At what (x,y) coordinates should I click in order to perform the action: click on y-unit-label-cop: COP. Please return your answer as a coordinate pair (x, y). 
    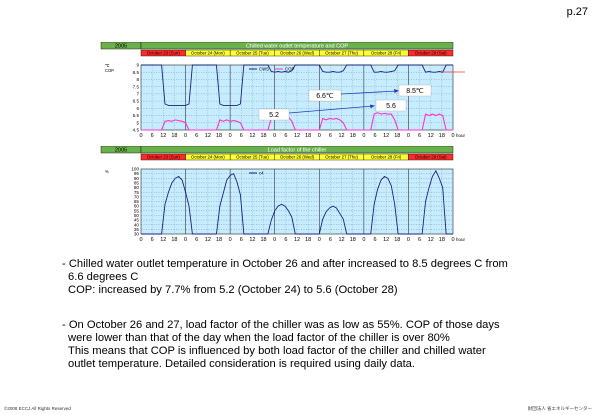
    Looking at the image, I should click on (109, 70).